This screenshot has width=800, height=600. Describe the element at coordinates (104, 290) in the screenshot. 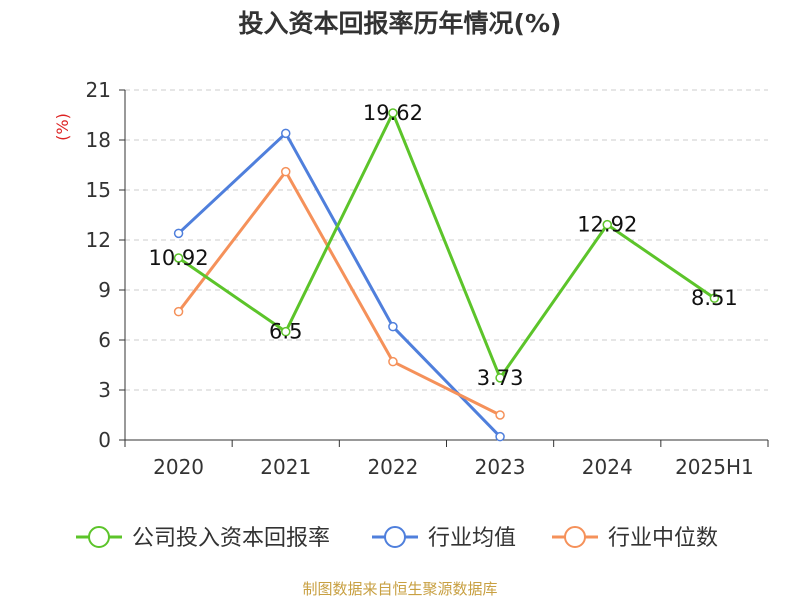

I see `y-tick-label: 9` at that location.